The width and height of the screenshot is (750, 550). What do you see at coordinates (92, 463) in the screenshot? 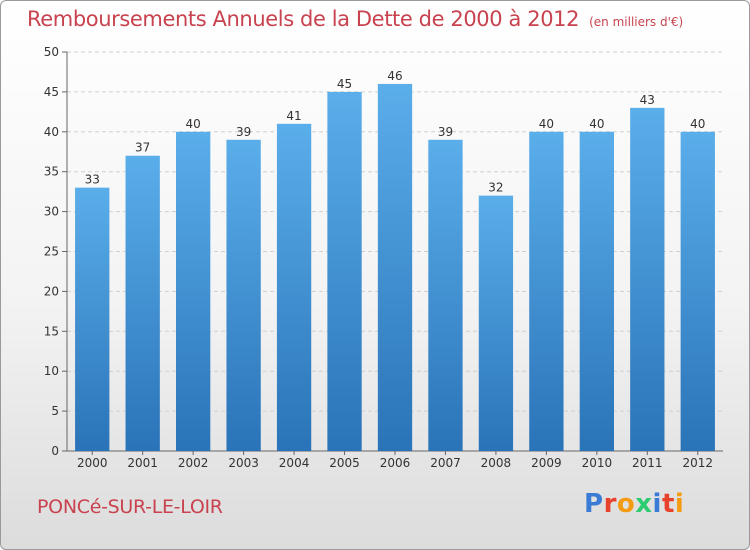
I see `x-tick-label: 2000` at bounding box center [92, 463].